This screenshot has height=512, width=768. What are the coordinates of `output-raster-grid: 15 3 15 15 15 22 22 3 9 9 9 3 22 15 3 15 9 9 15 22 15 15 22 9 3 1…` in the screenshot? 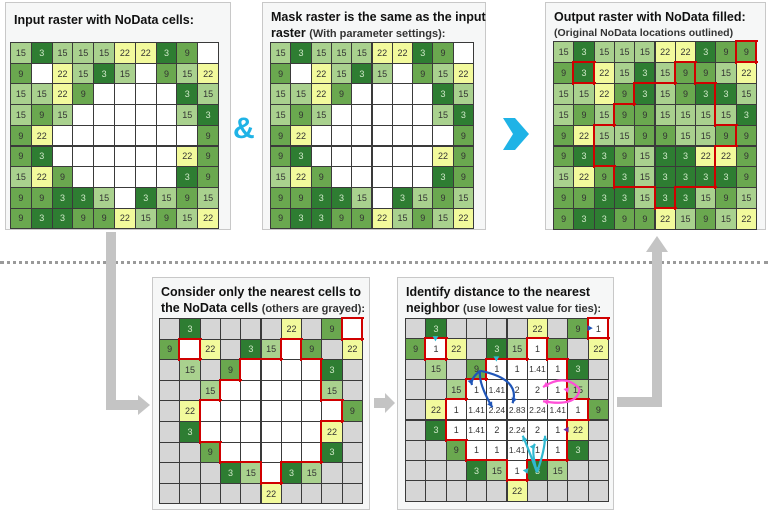 It's located at (655, 135).